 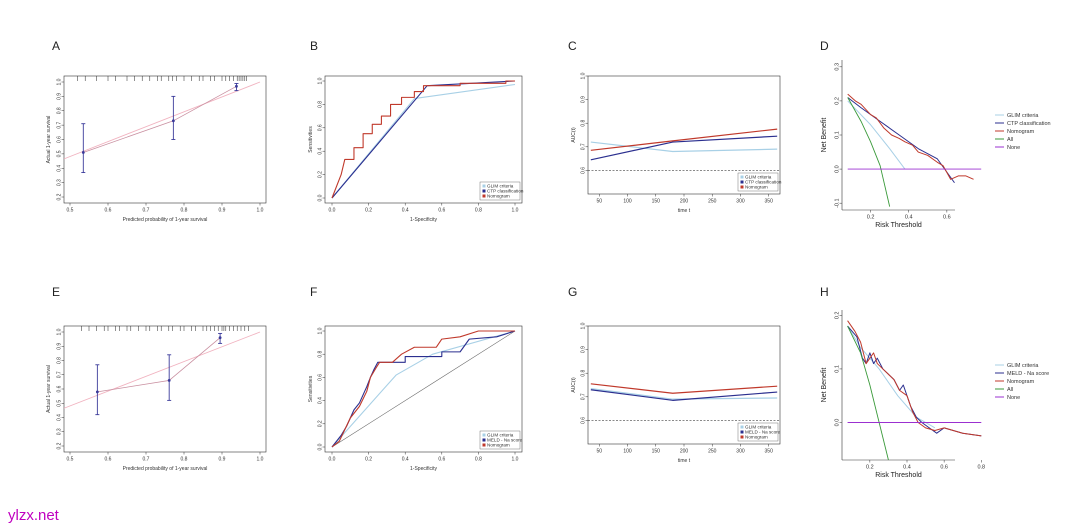 I want to click on y-axis-title: Actual 1-year survival, so click(x=49, y=140).